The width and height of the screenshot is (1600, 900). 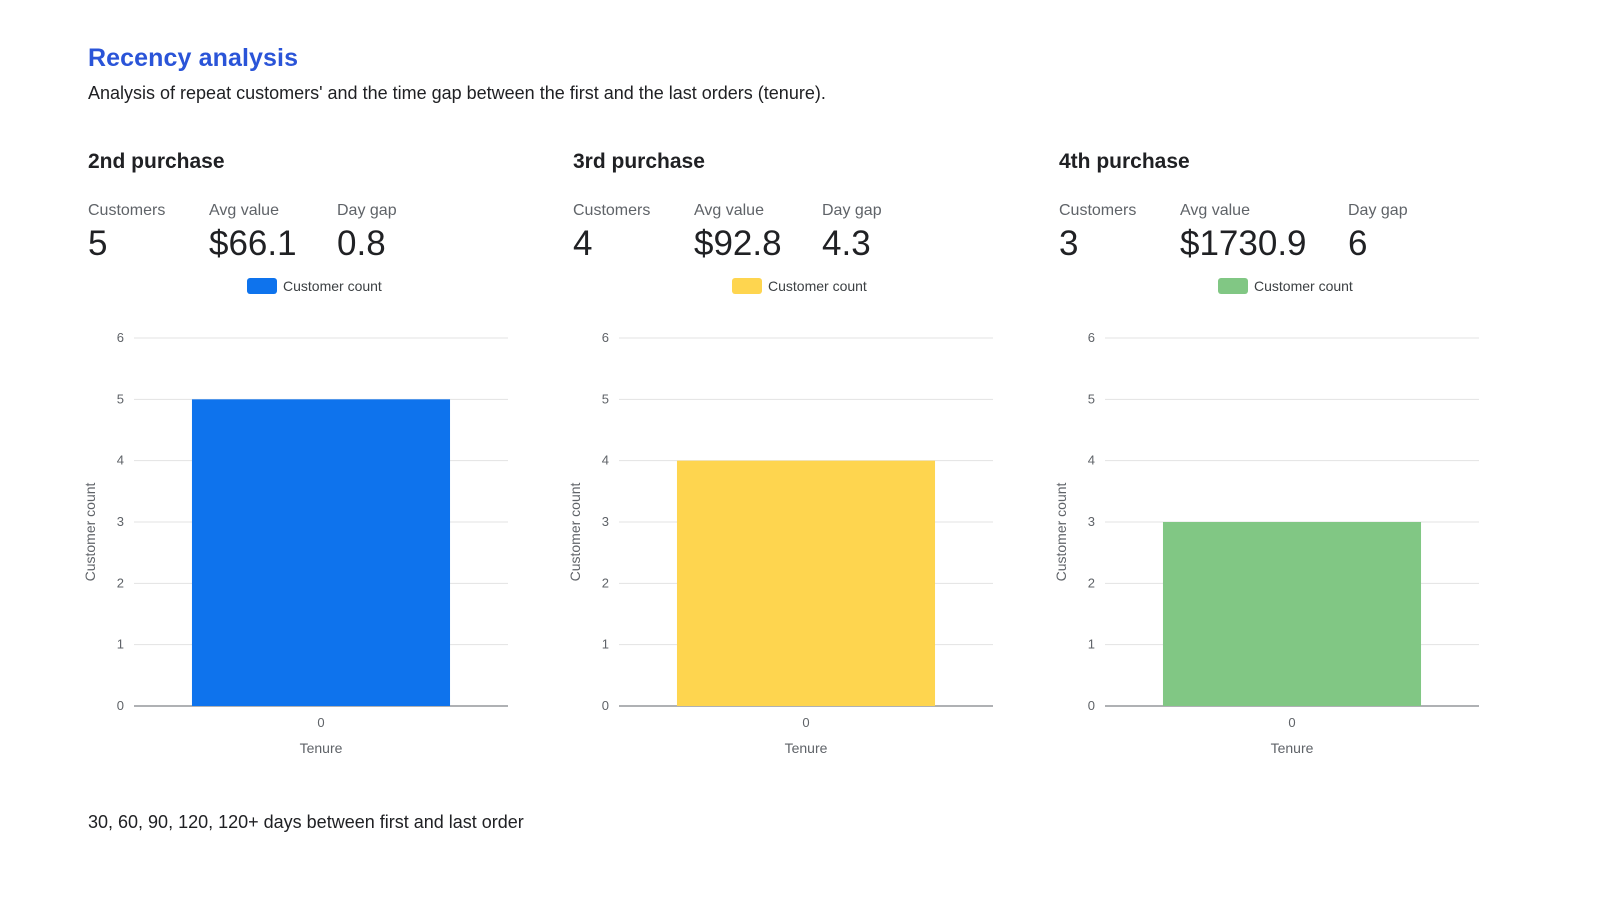 I want to click on metric-avg-value: Avg value $66.1, so click(x=253, y=233).